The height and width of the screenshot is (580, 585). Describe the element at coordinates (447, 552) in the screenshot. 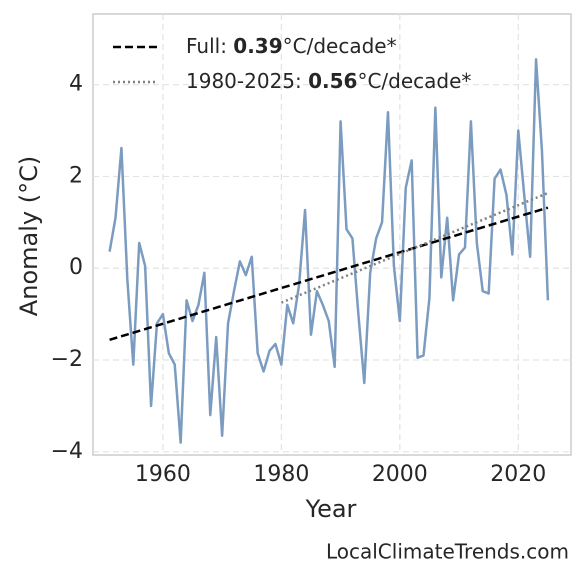

I see `source: LocalClimateTrends.com` at that location.